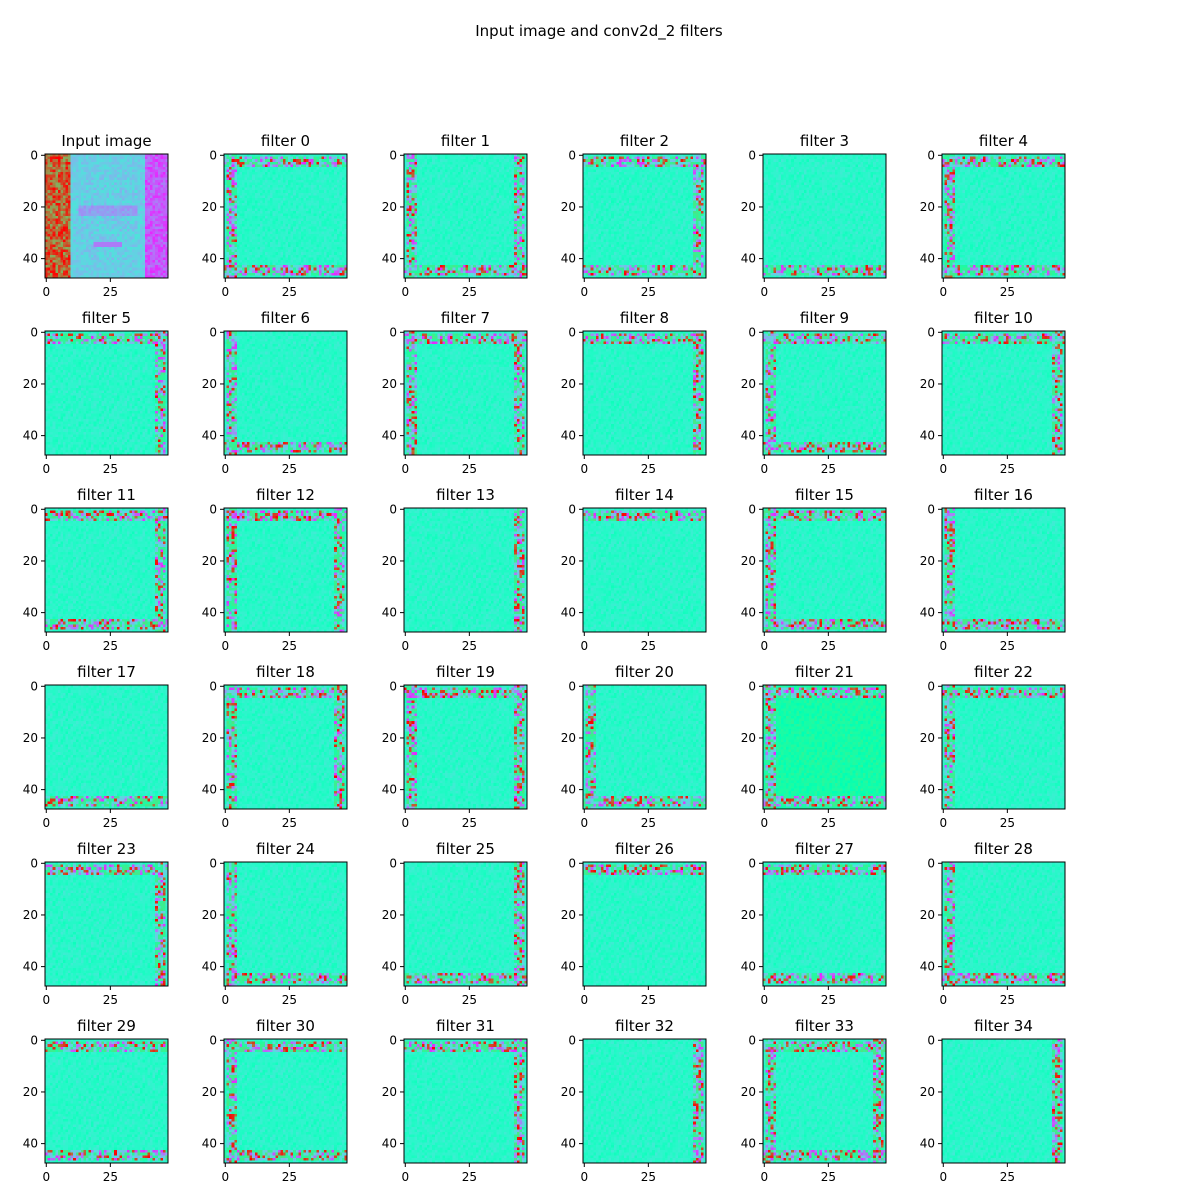 This screenshot has width=1200, height=1200. What do you see at coordinates (285, 849) in the screenshot?
I see `panel-title: filter 24` at bounding box center [285, 849].